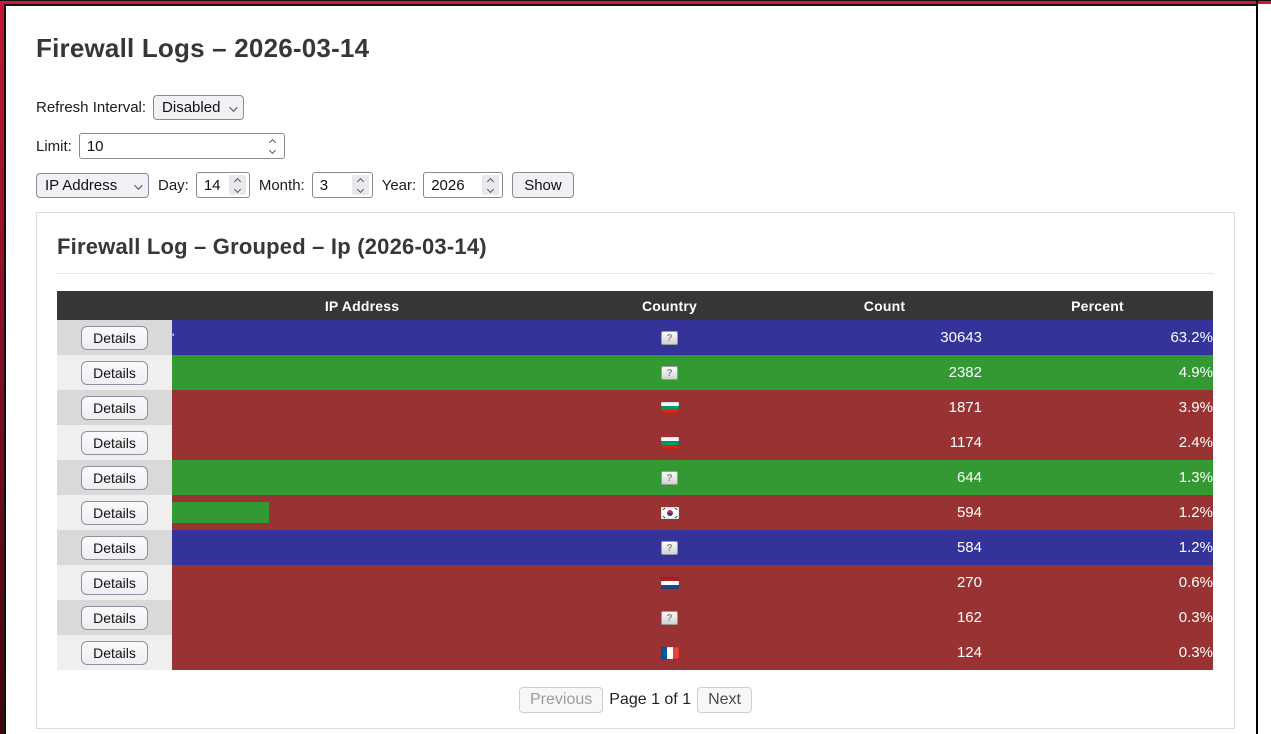 The width and height of the screenshot is (1271, 734). I want to click on count-cell: 1871, so click(884, 407).